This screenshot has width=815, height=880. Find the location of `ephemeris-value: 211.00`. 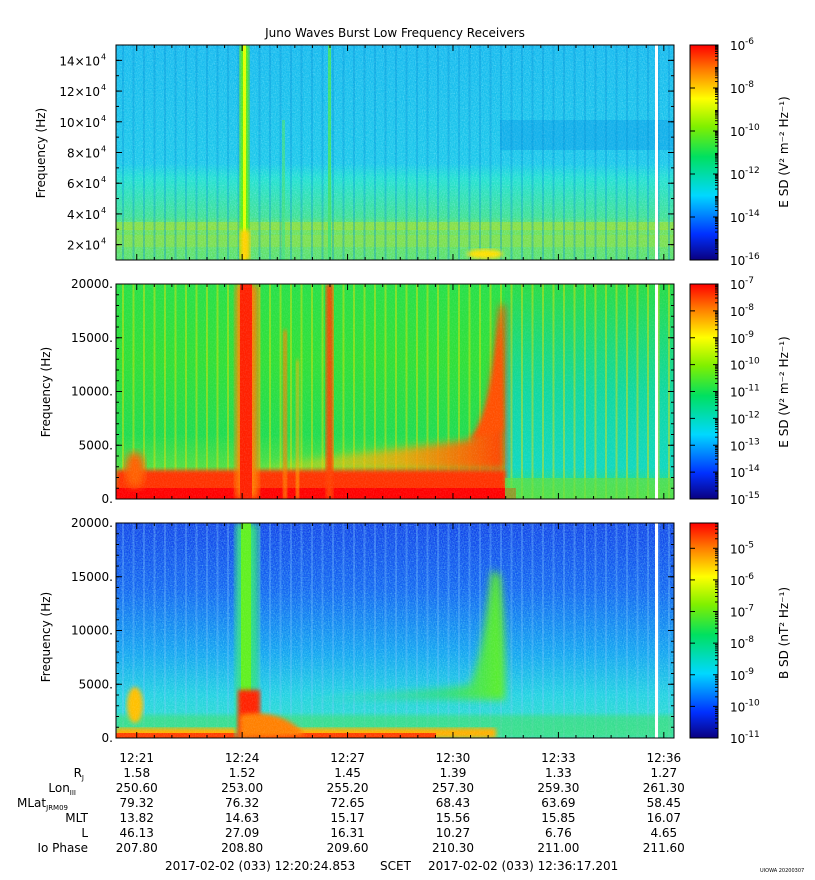

ephemeris-value: 211.00 is located at coordinates (558, 848).